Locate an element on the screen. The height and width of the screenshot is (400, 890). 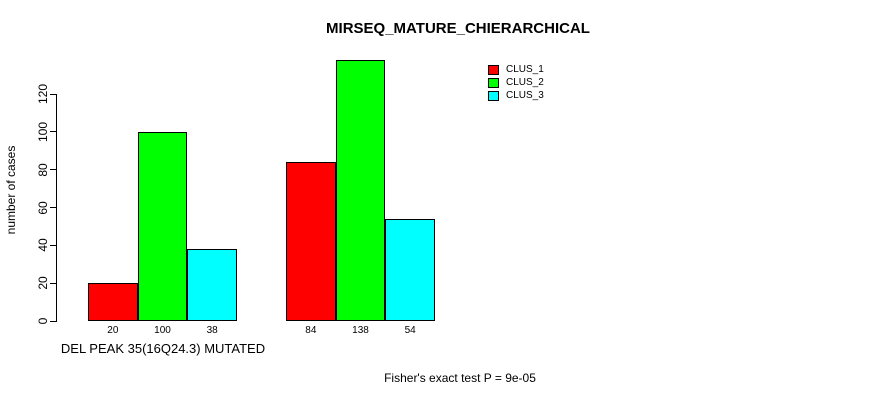
chart-title: MIRSEQ_MATURE_CHIERARCHICAL is located at coordinates (458, 28).